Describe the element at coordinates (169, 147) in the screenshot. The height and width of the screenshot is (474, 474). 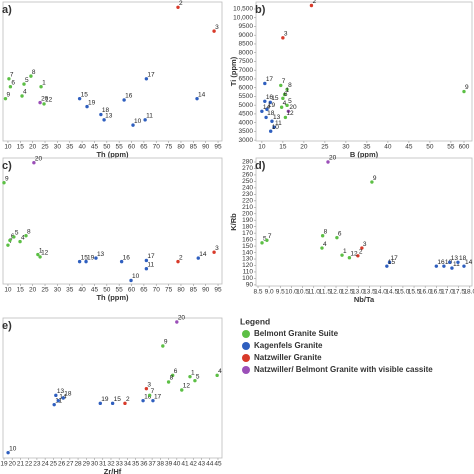
I see `x-tick-label: 75` at that location.